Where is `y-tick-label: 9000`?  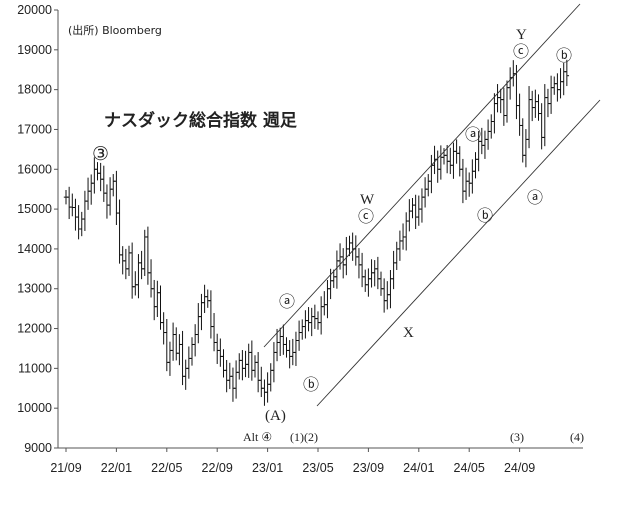 y-tick-label: 9000 is located at coordinates (38, 448).